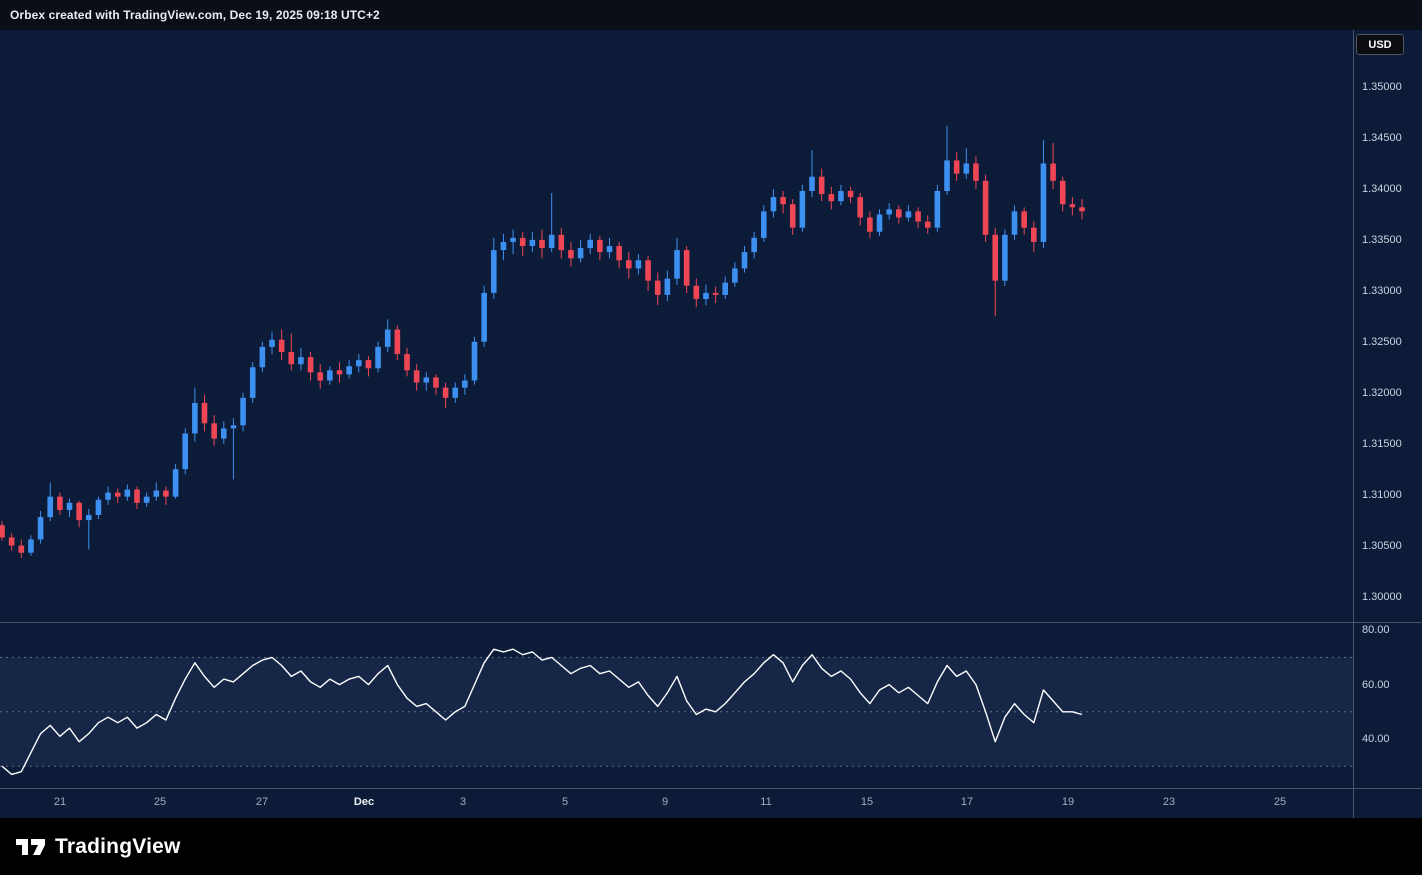 The width and height of the screenshot is (1422, 875). What do you see at coordinates (1382, 596) in the screenshot?
I see `price-tick-label: 1.30000` at bounding box center [1382, 596].